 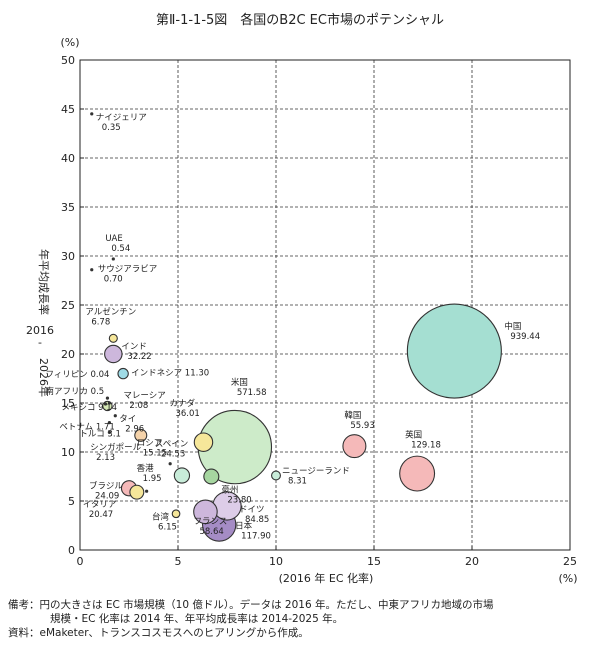 I want to click on point-label-name: 香港, so click(x=146, y=468).